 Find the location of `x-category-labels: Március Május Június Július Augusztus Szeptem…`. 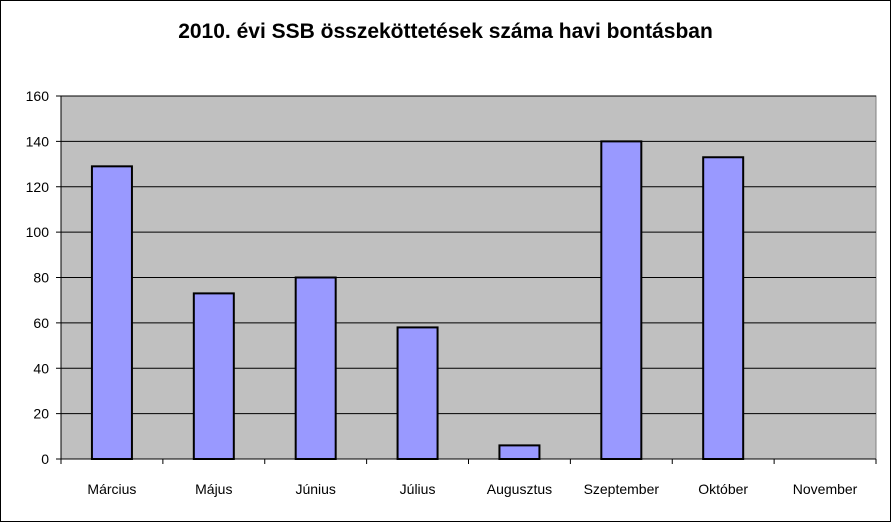

x-category-labels: Március Május Június Július Augusztus Szeptem… is located at coordinates (472, 489).